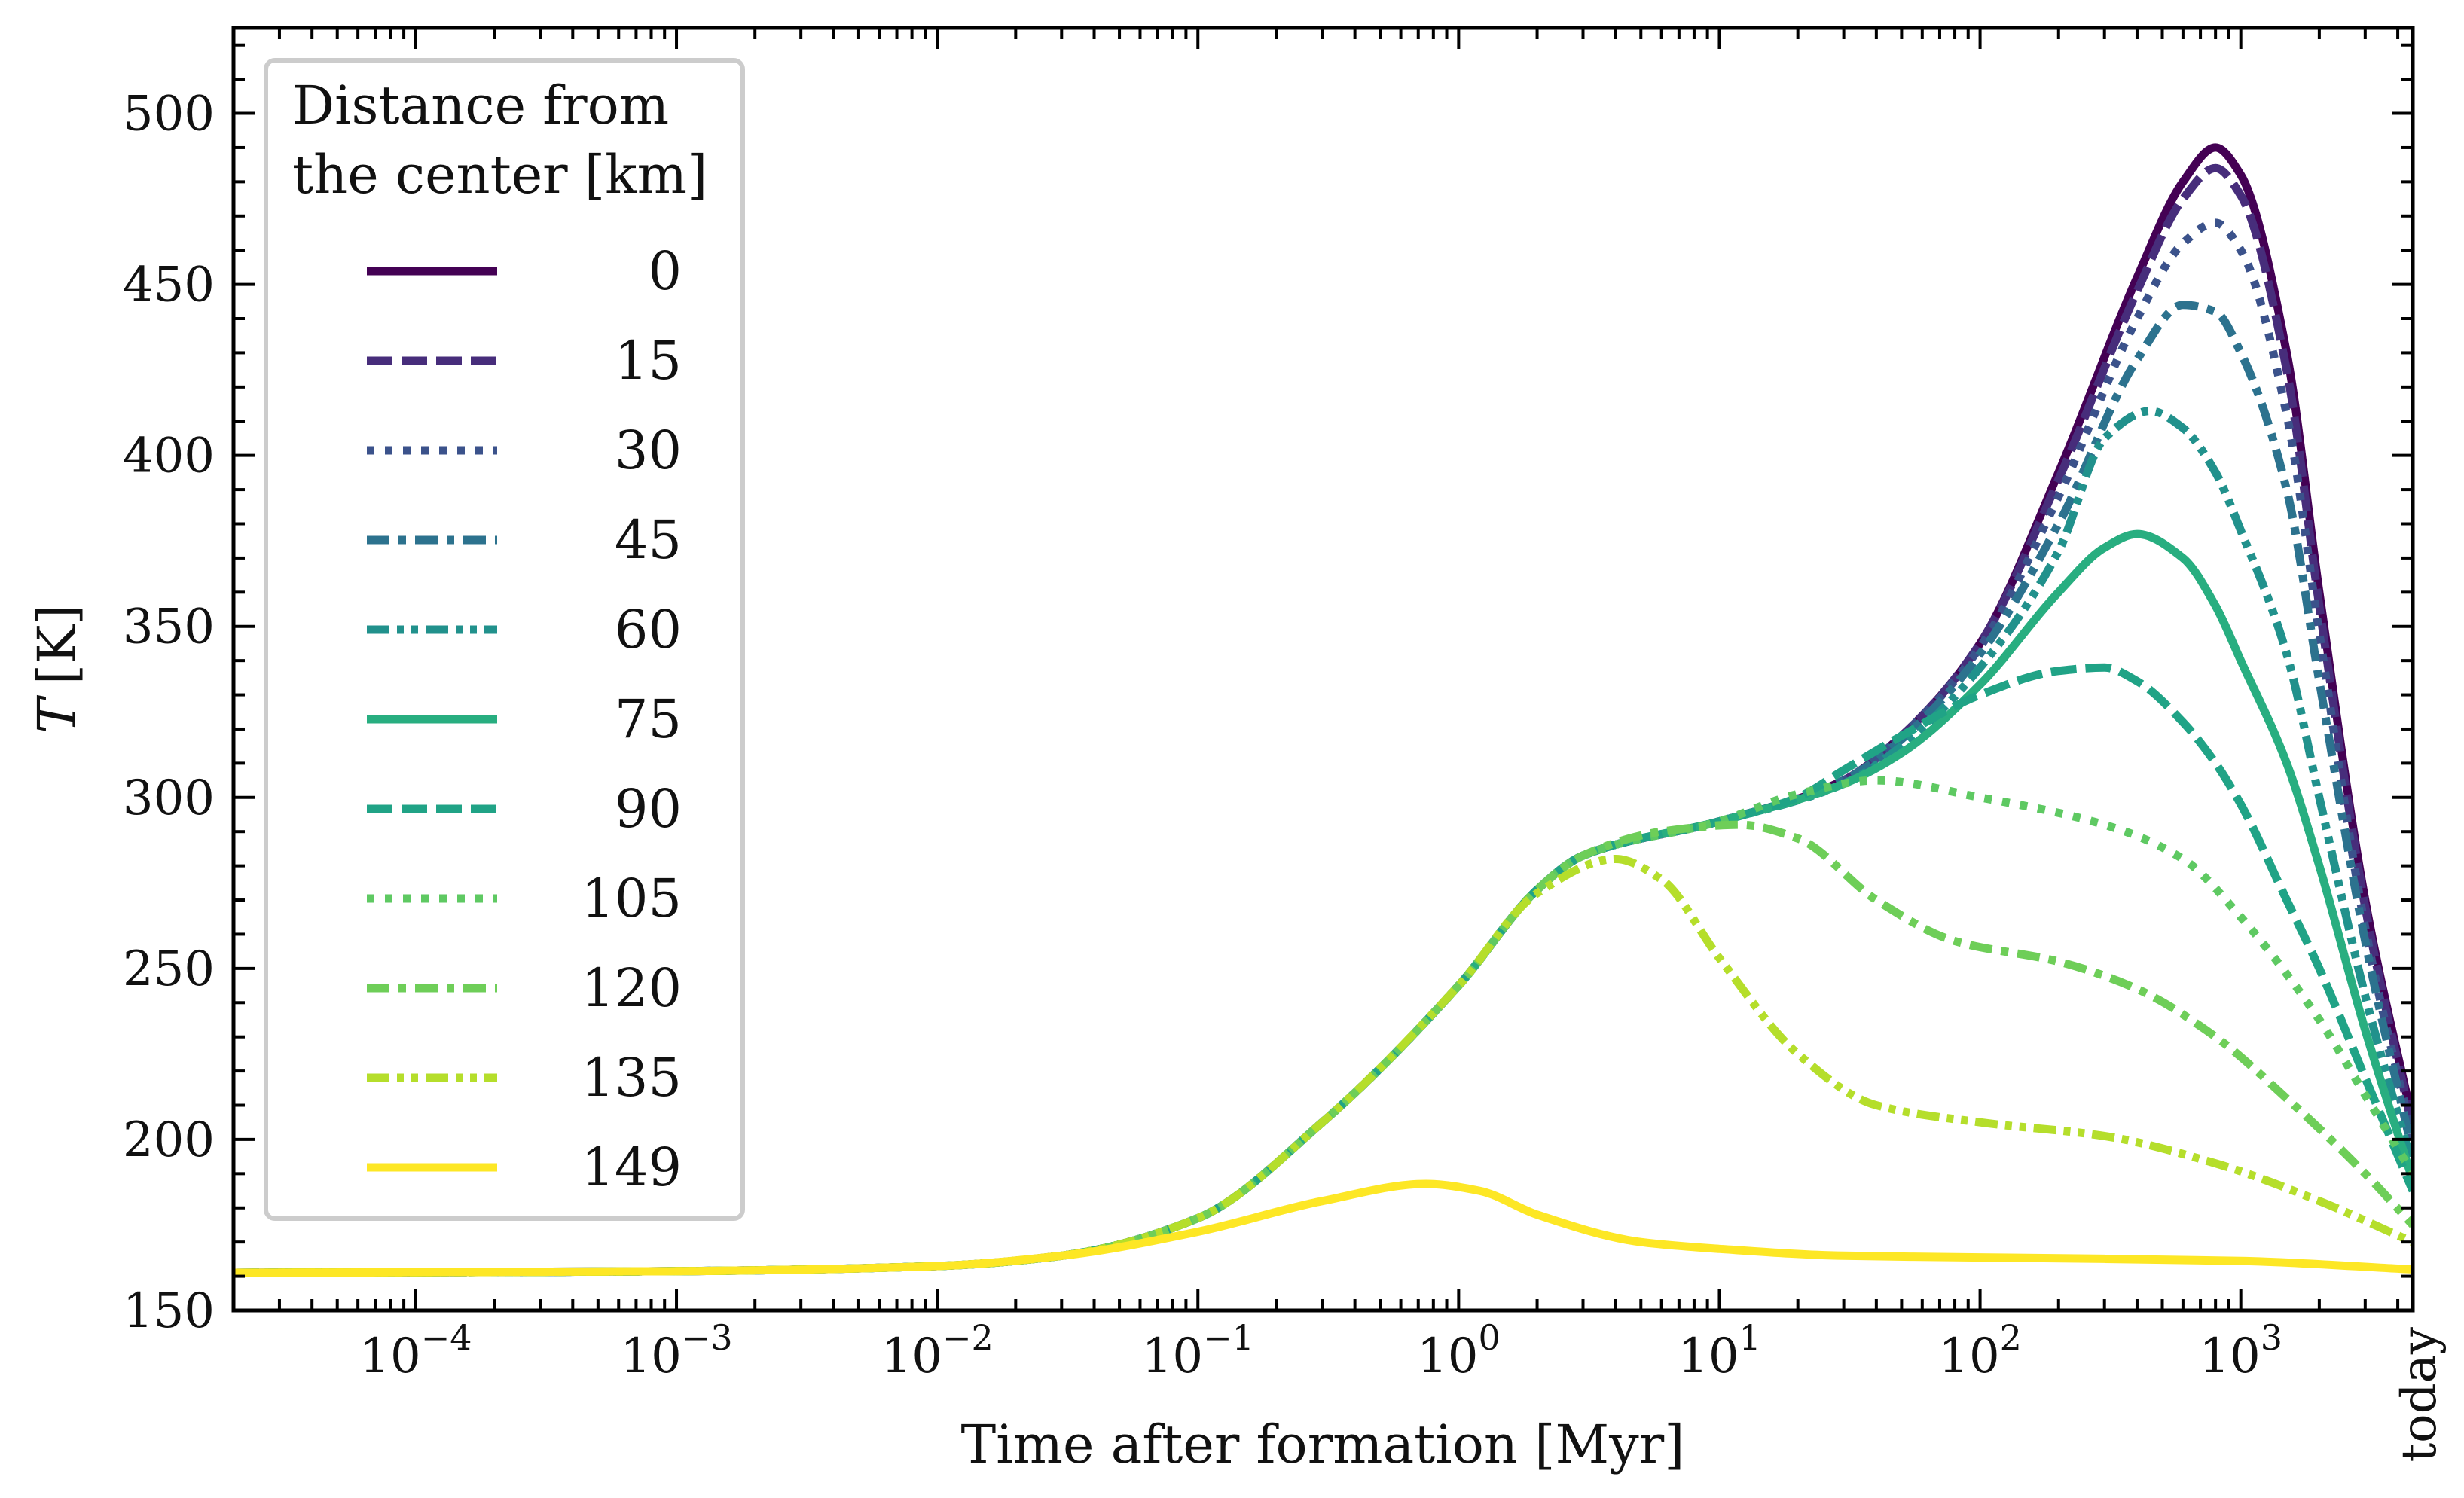 Image resolution: width=2464 pixels, height=1498 pixels. Describe the element at coordinates (938, 1350) in the screenshot. I see `x-tick-label: 10⁻²` at that location.